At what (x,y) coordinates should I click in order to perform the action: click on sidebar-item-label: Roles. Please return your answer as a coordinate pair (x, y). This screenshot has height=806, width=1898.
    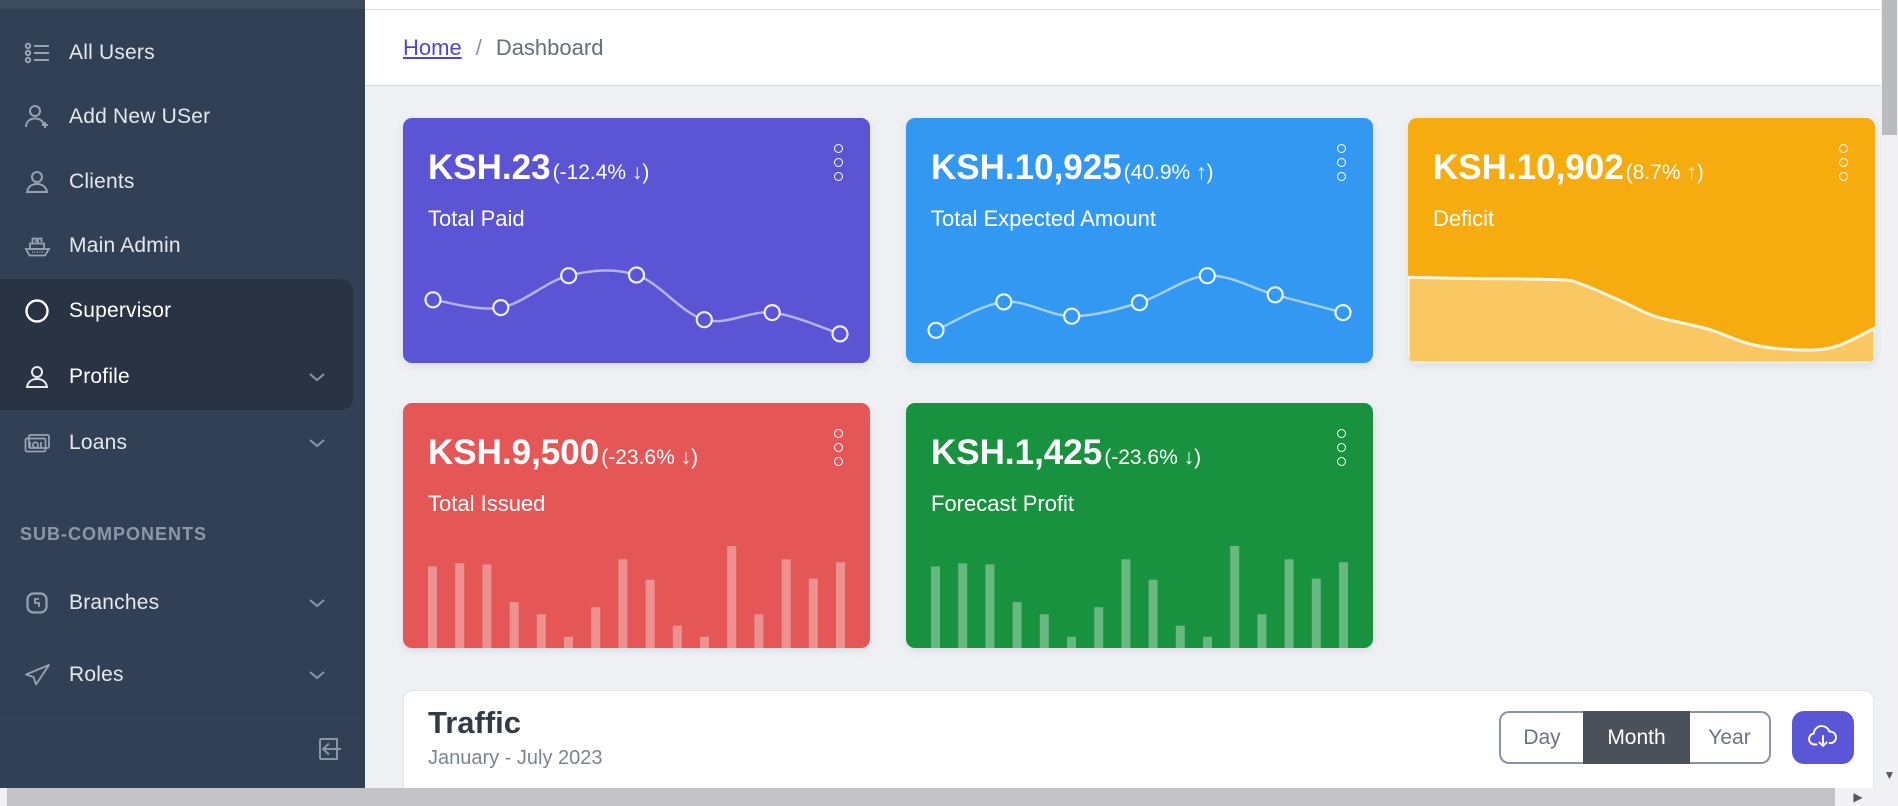
    Looking at the image, I should click on (96, 674).